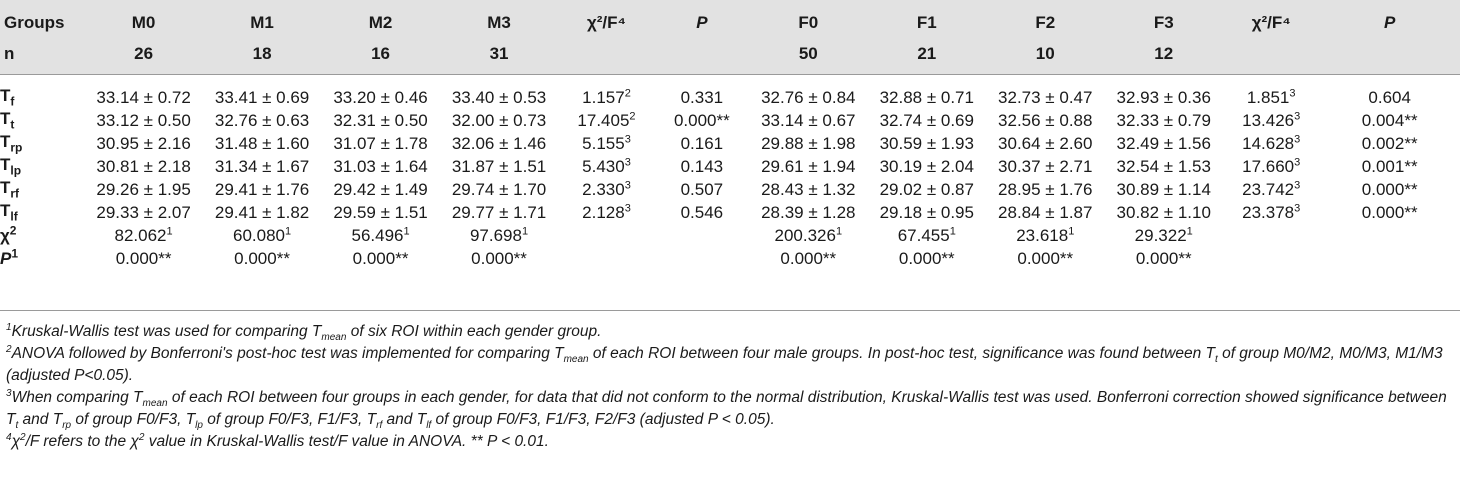 The width and height of the screenshot is (1460, 481). Describe the element at coordinates (143, 97) in the screenshot. I see `male-cell: 33.14 ± 0.72` at that location.